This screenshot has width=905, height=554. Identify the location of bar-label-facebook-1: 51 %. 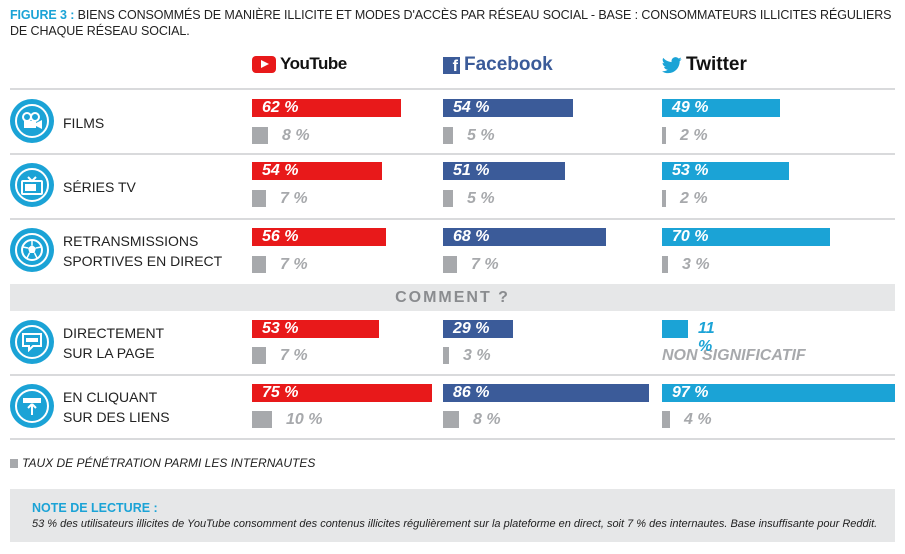
(471, 170).